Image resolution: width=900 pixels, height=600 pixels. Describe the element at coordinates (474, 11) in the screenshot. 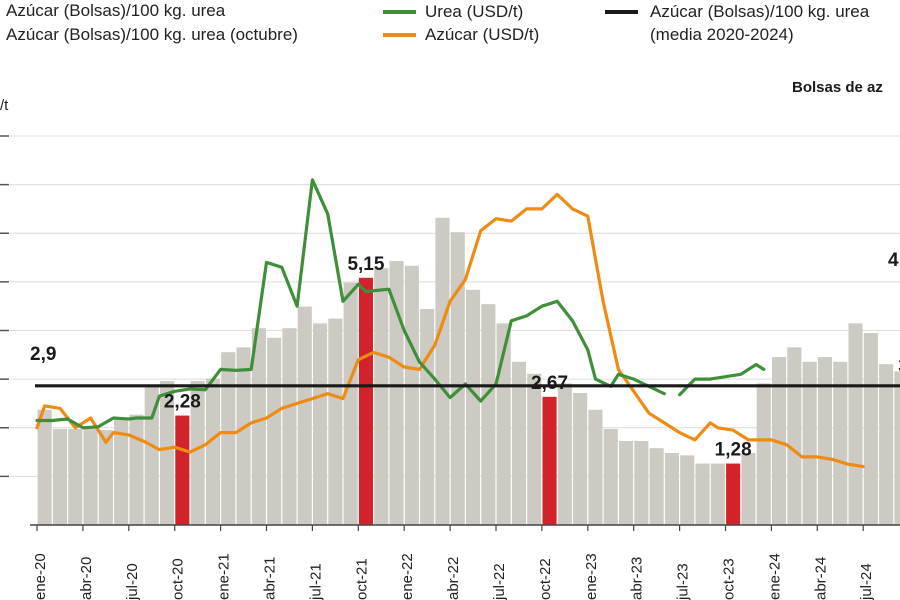

I see `legend-urea: Urea (USD/t)` at that location.